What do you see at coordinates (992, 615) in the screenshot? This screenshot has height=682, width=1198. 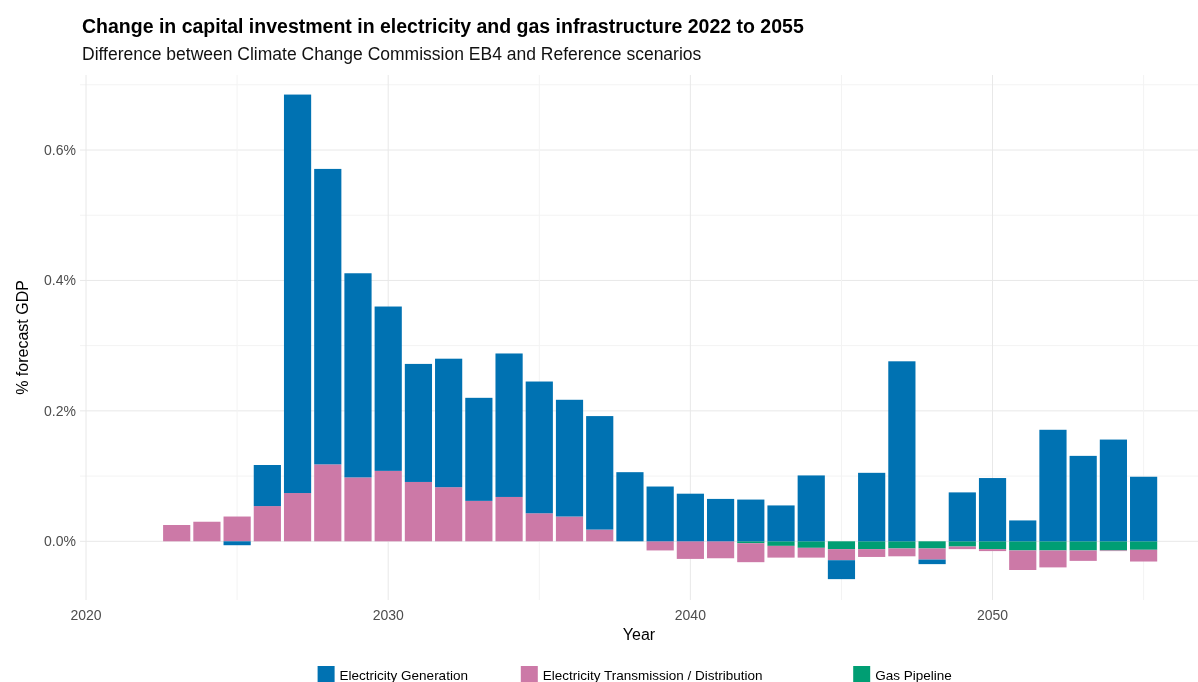 I see `x-tick-label: 2050` at bounding box center [992, 615].